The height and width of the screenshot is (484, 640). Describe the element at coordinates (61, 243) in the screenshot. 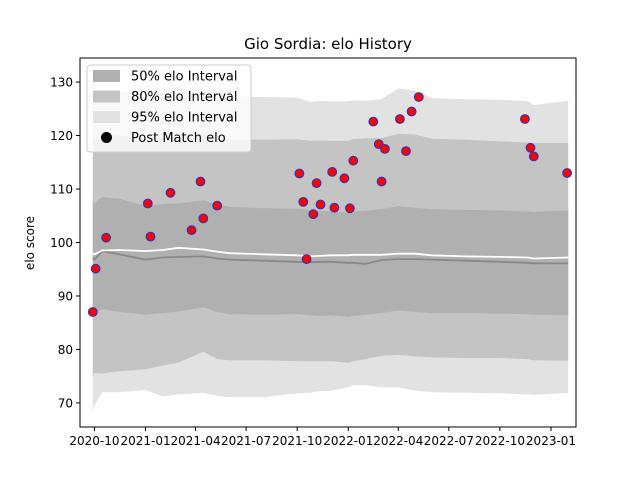

I see `y-tick-label: 100` at that location.